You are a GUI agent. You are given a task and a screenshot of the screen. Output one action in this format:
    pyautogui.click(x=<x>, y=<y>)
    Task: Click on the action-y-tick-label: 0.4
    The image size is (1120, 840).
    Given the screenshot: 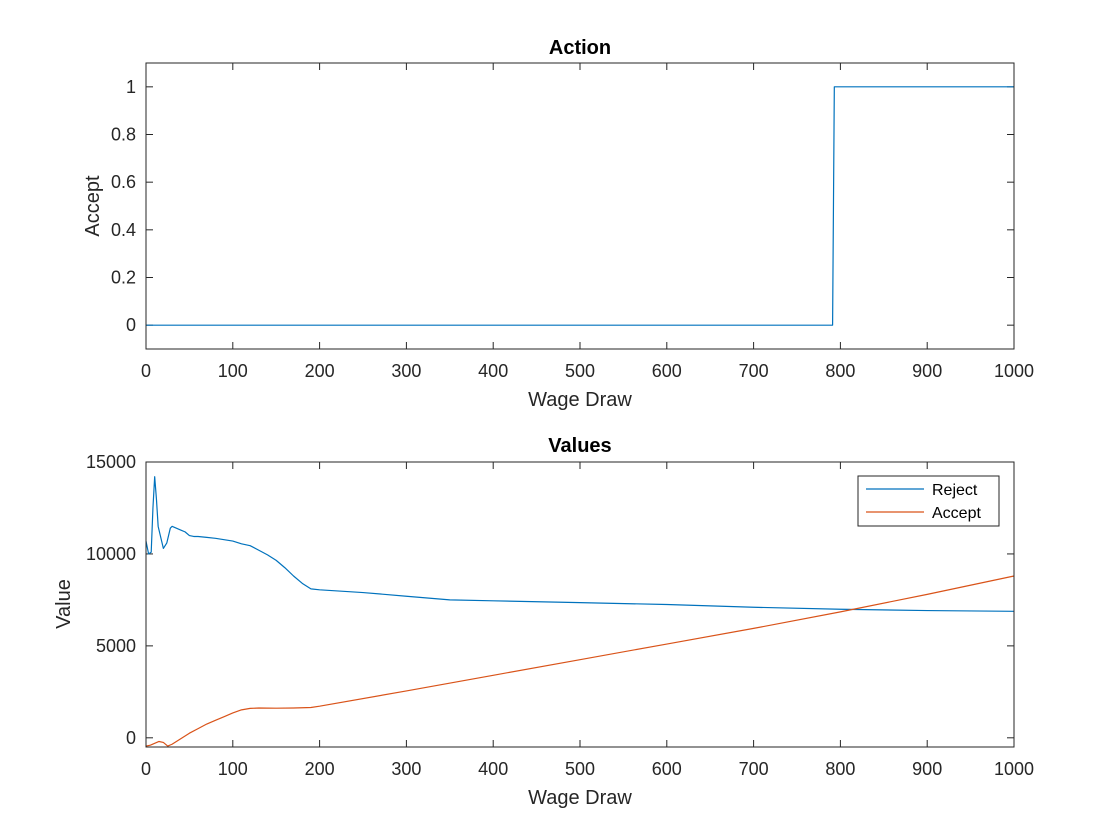 What is the action you would take?
    pyautogui.click(x=123, y=230)
    